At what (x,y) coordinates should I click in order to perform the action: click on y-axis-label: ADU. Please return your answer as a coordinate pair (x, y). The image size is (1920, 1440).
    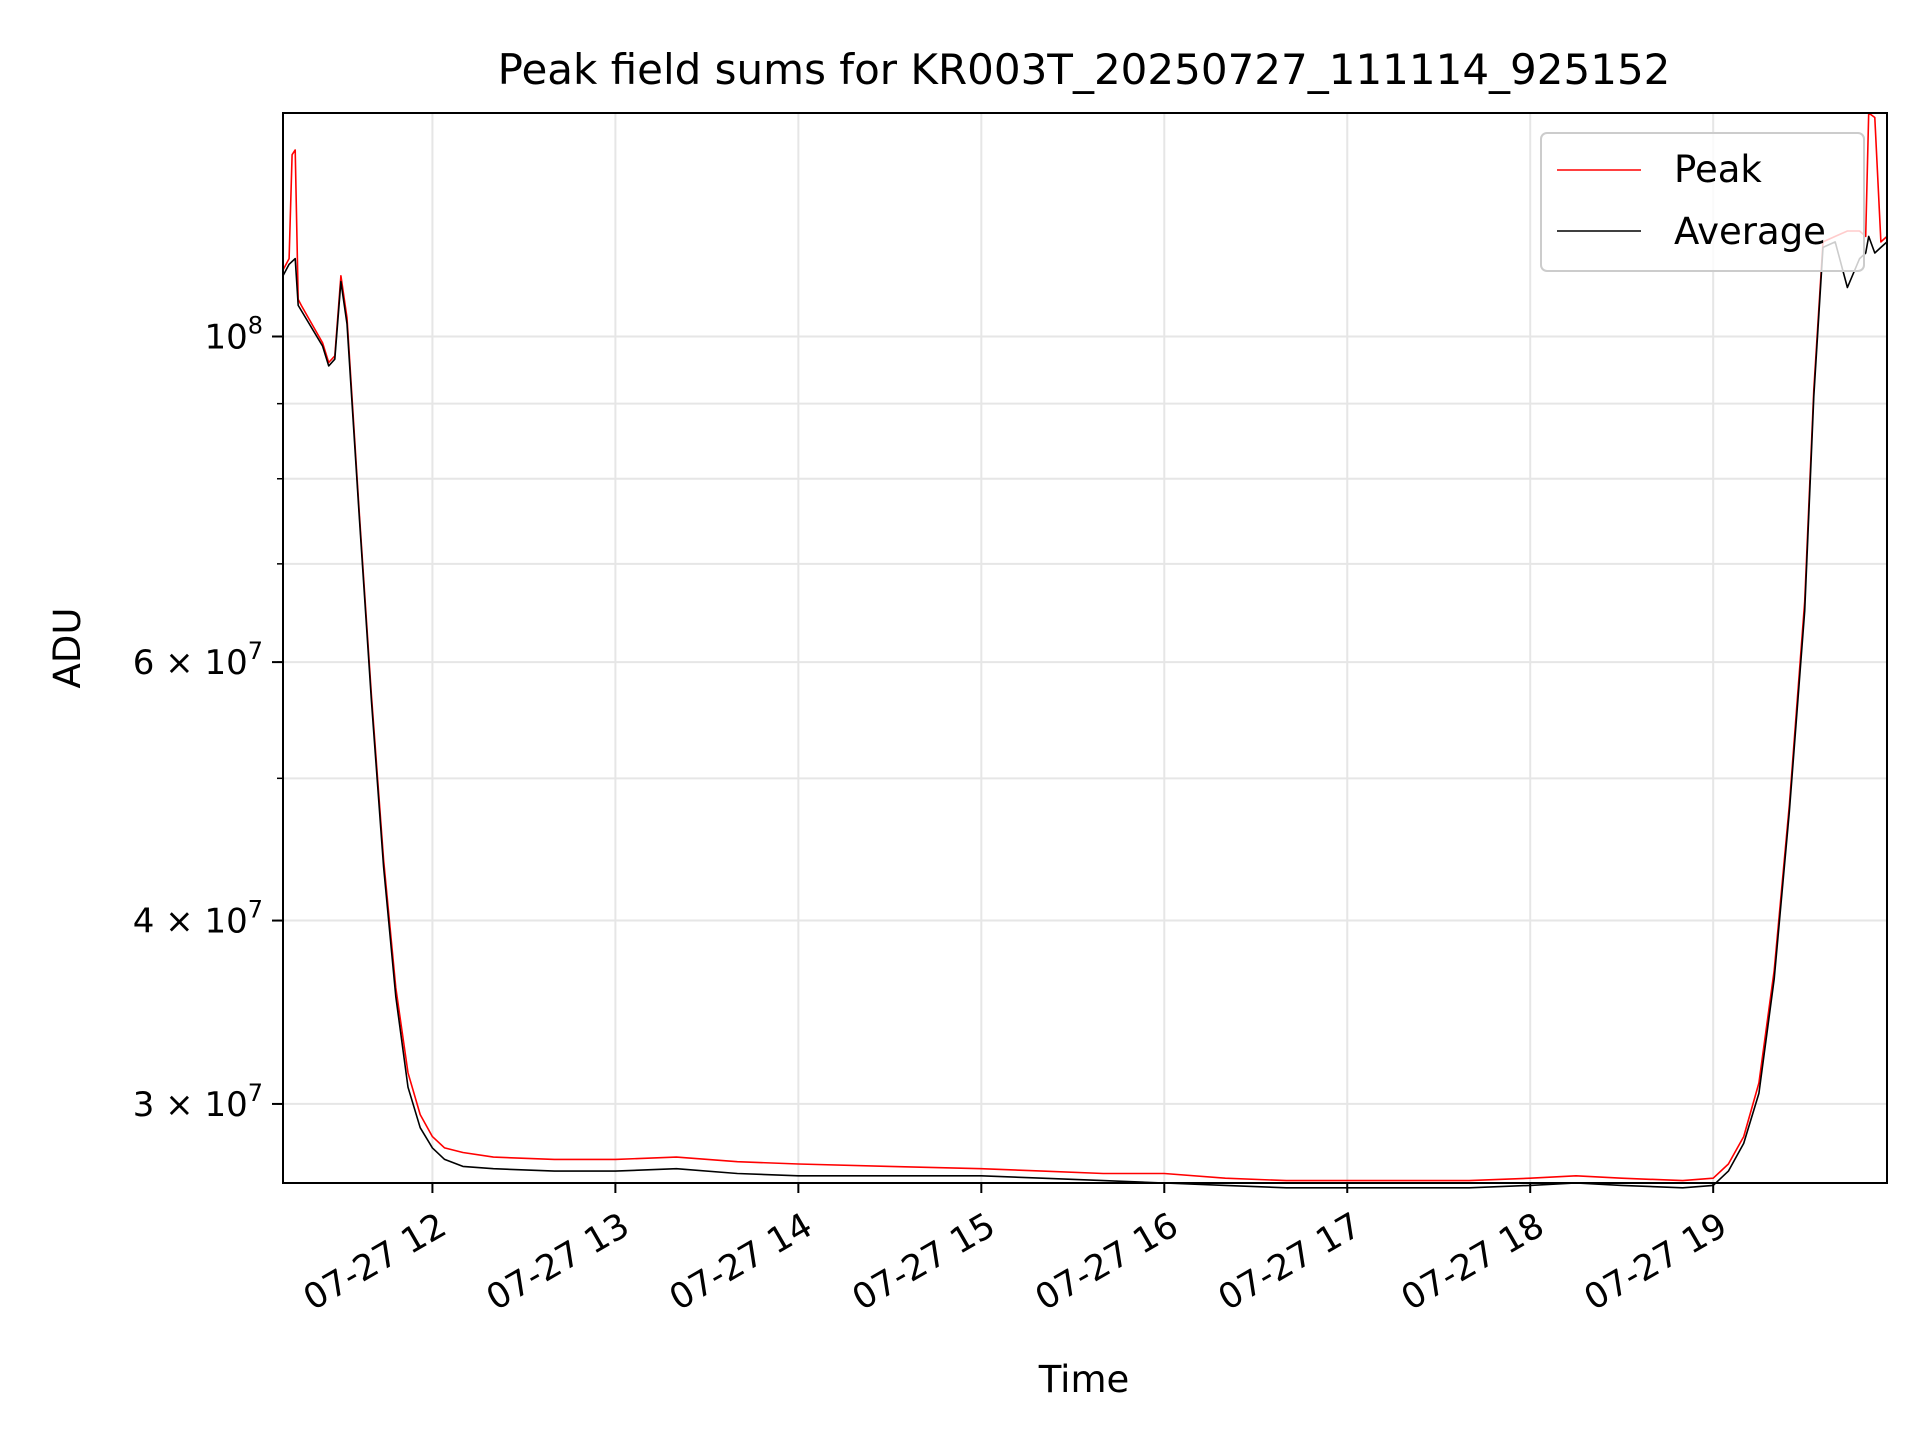
    Looking at the image, I should click on (67, 648).